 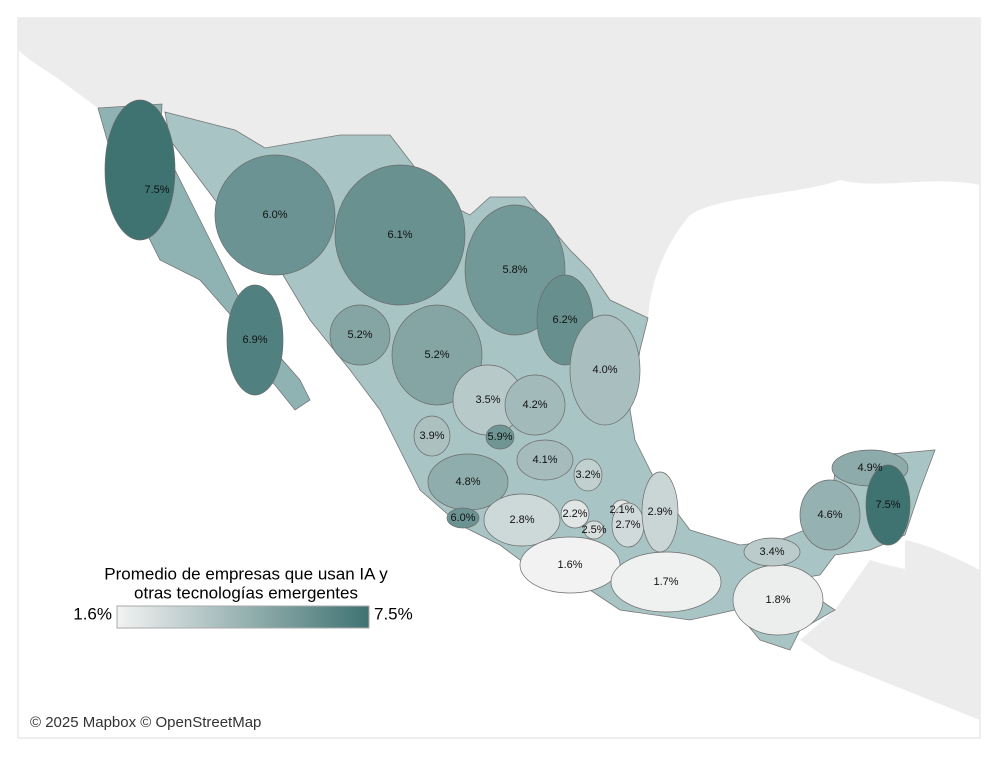 I want to click on value-label: 2.9%, so click(x=659, y=512).